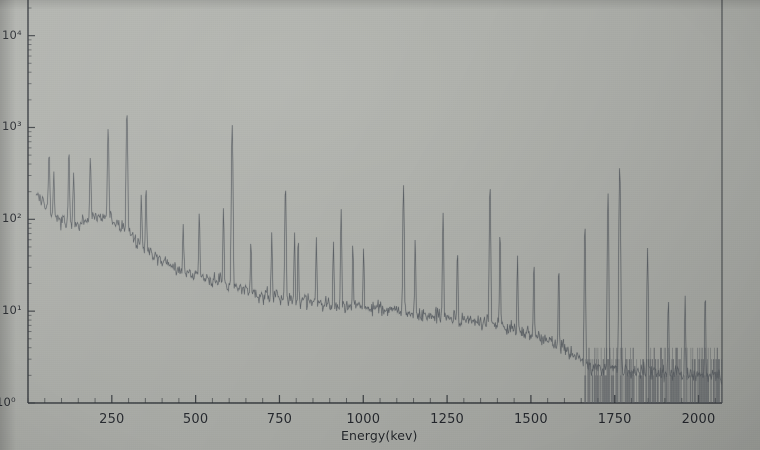 The height and width of the screenshot is (450, 760). Describe the element at coordinates (12, 126) in the screenshot. I see `y-tick-label-10e3: 10³` at that location.